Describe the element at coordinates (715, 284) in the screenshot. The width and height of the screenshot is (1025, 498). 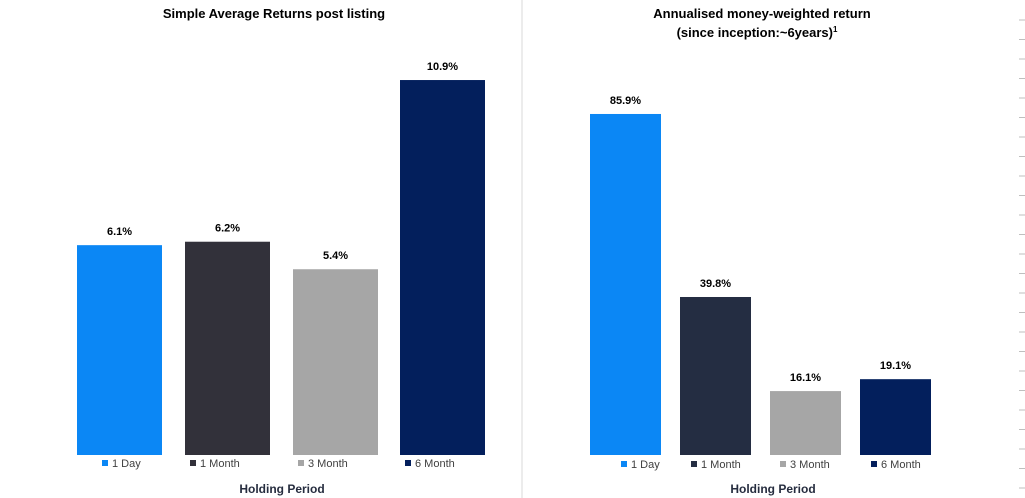
I see `data-label-1-month: 39.8%` at that location.